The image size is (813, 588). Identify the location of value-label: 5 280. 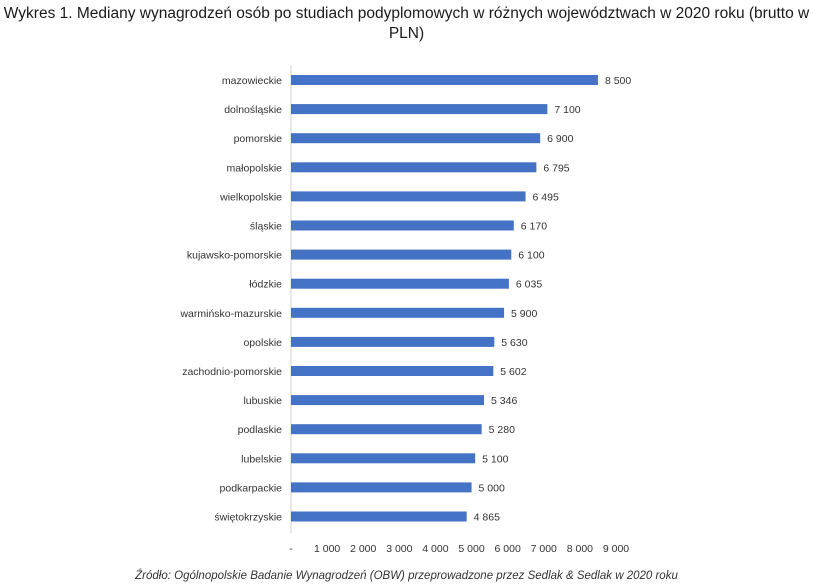
(502, 430).